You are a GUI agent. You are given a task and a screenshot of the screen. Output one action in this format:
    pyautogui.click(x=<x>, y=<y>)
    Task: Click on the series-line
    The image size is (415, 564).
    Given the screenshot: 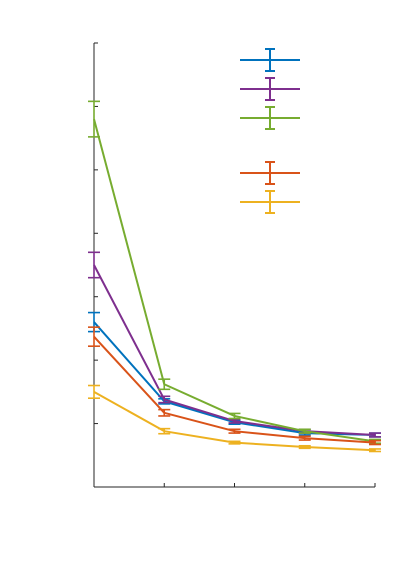 What is the action you would take?
    pyautogui.click(x=234, y=389)
    